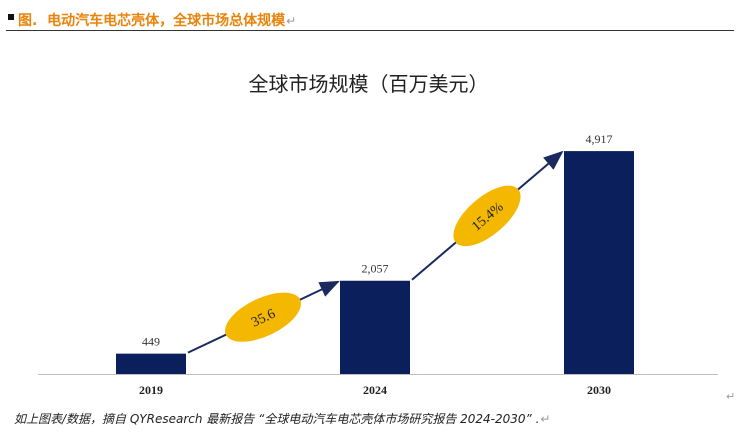 The width and height of the screenshot is (737, 441). What do you see at coordinates (166, 21) in the screenshot?
I see `caption-title: 电动汽车电芯壳体，全球市场总体规模` at bounding box center [166, 21].